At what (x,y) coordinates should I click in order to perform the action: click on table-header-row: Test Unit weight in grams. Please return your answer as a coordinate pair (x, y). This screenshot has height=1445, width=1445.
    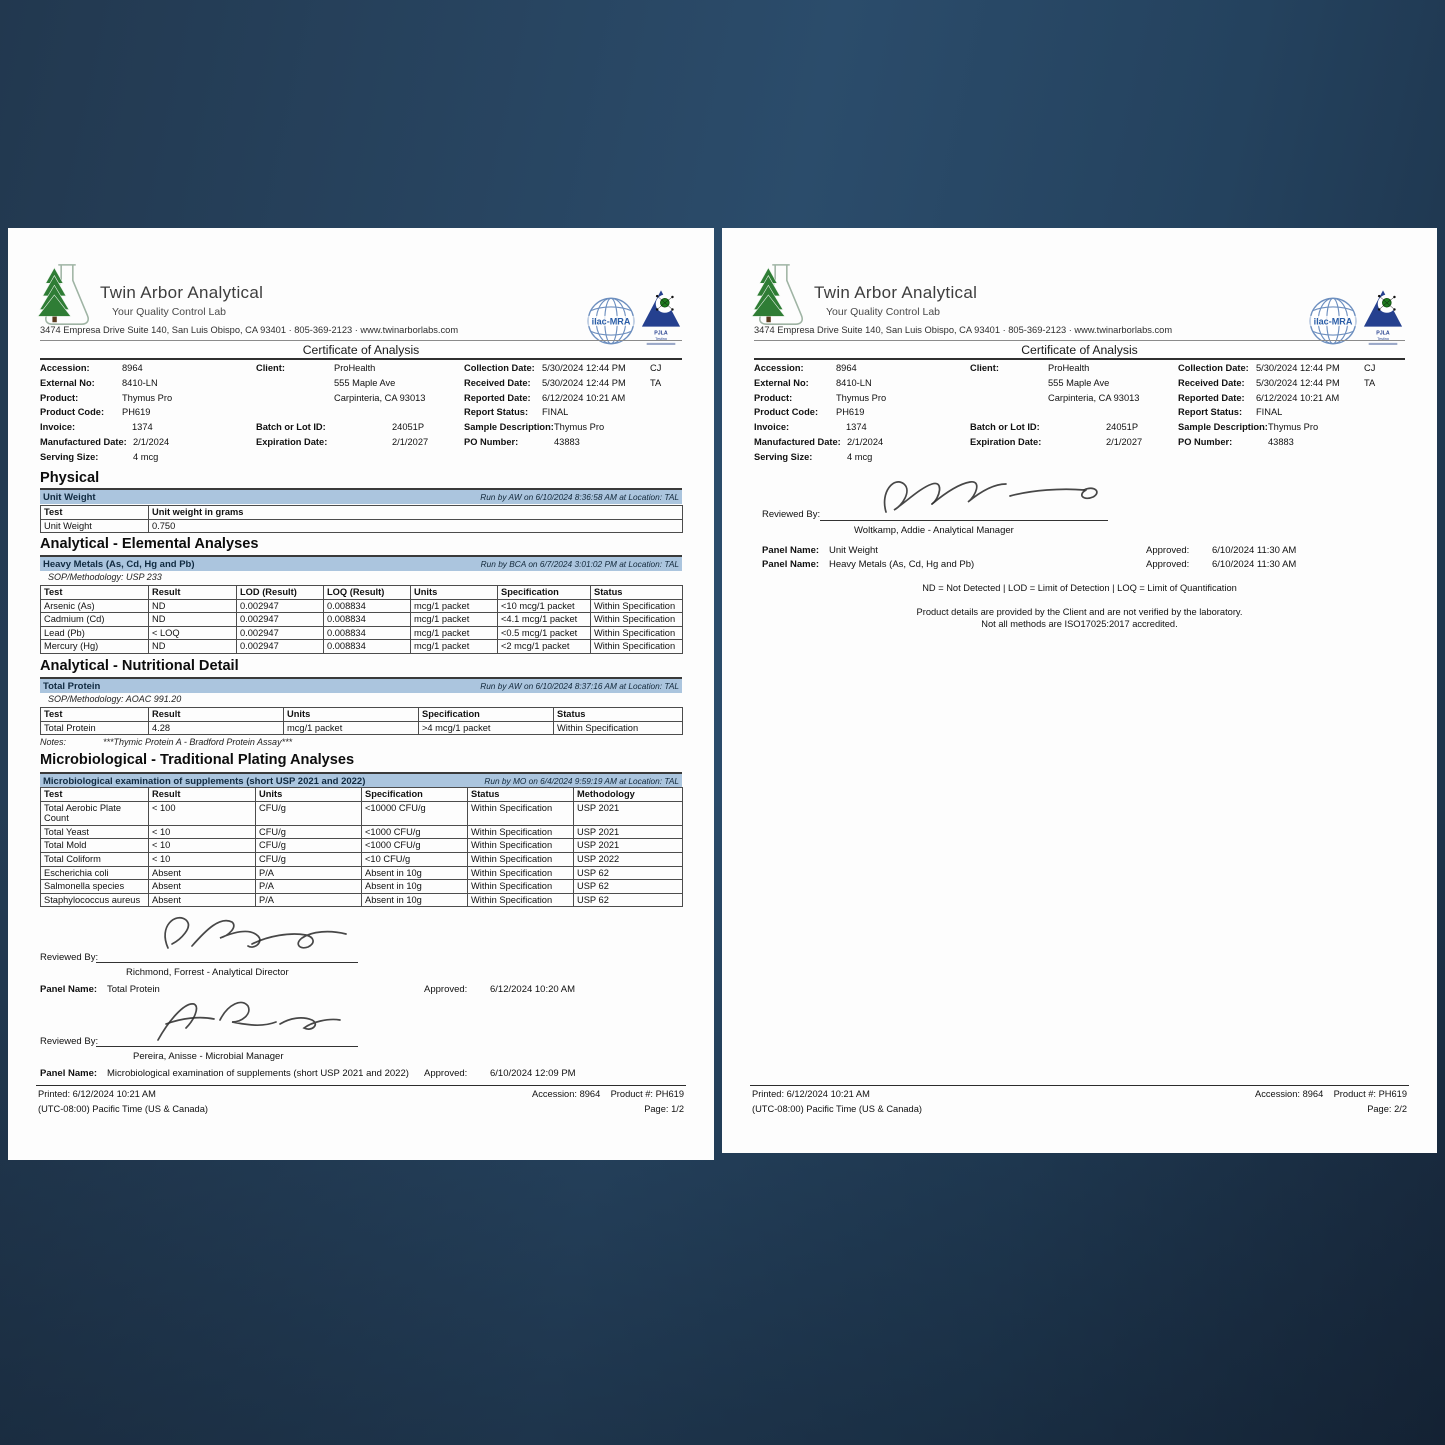
    Looking at the image, I should click on (361, 512).